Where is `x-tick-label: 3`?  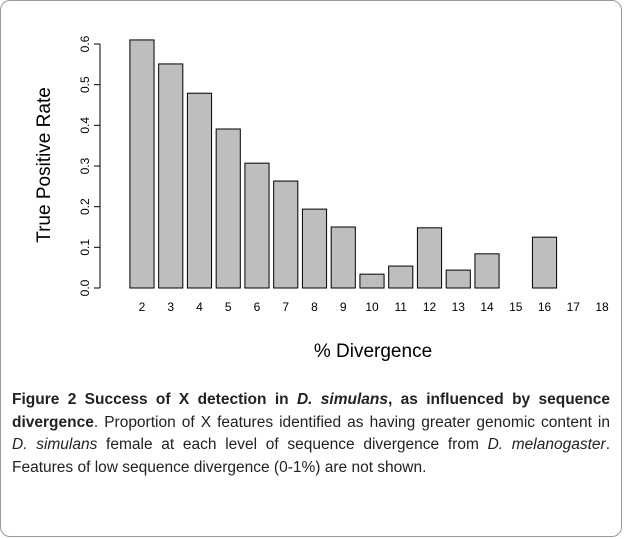 x-tick-label: 3 is located at coordinates (170, 307).